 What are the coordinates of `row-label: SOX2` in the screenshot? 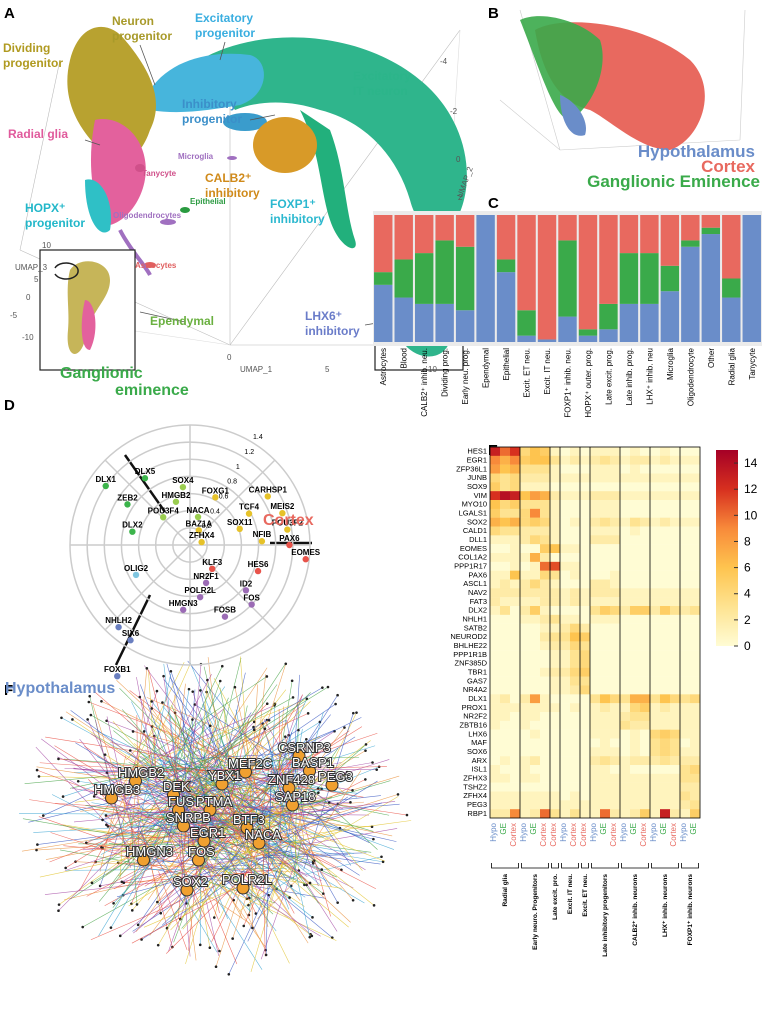 It's located at (477, 521).